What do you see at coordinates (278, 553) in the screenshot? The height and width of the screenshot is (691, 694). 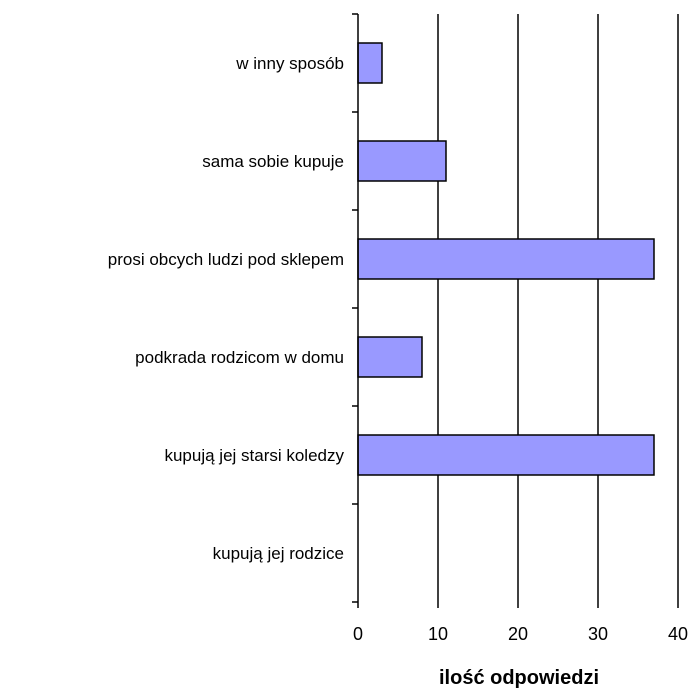 I see `category-label: kupują jej rodzice` at bounding box center [278, 553].